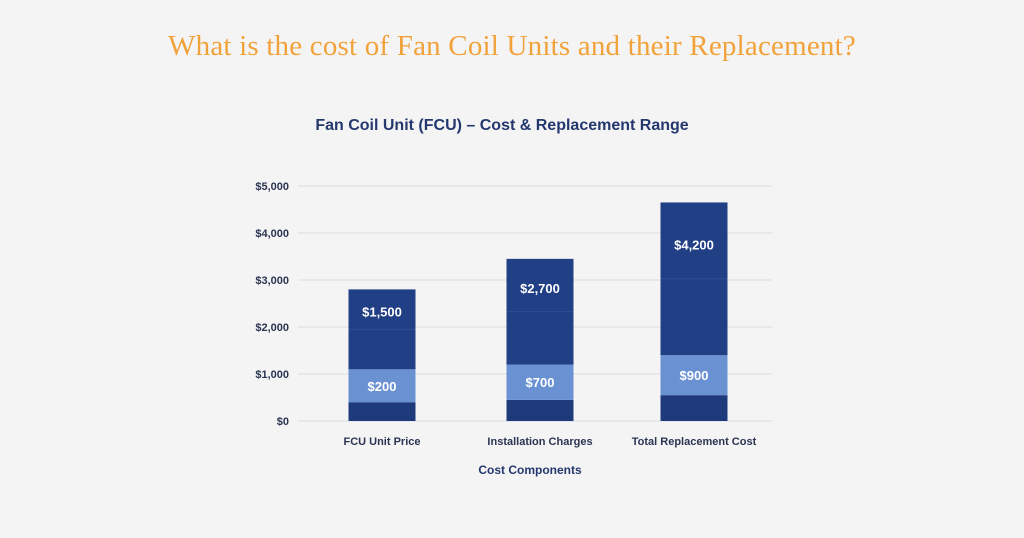  Describe the element at coordinates (272, 375) in the screenshot. I see `y-tick-label: $1,000` at that location.